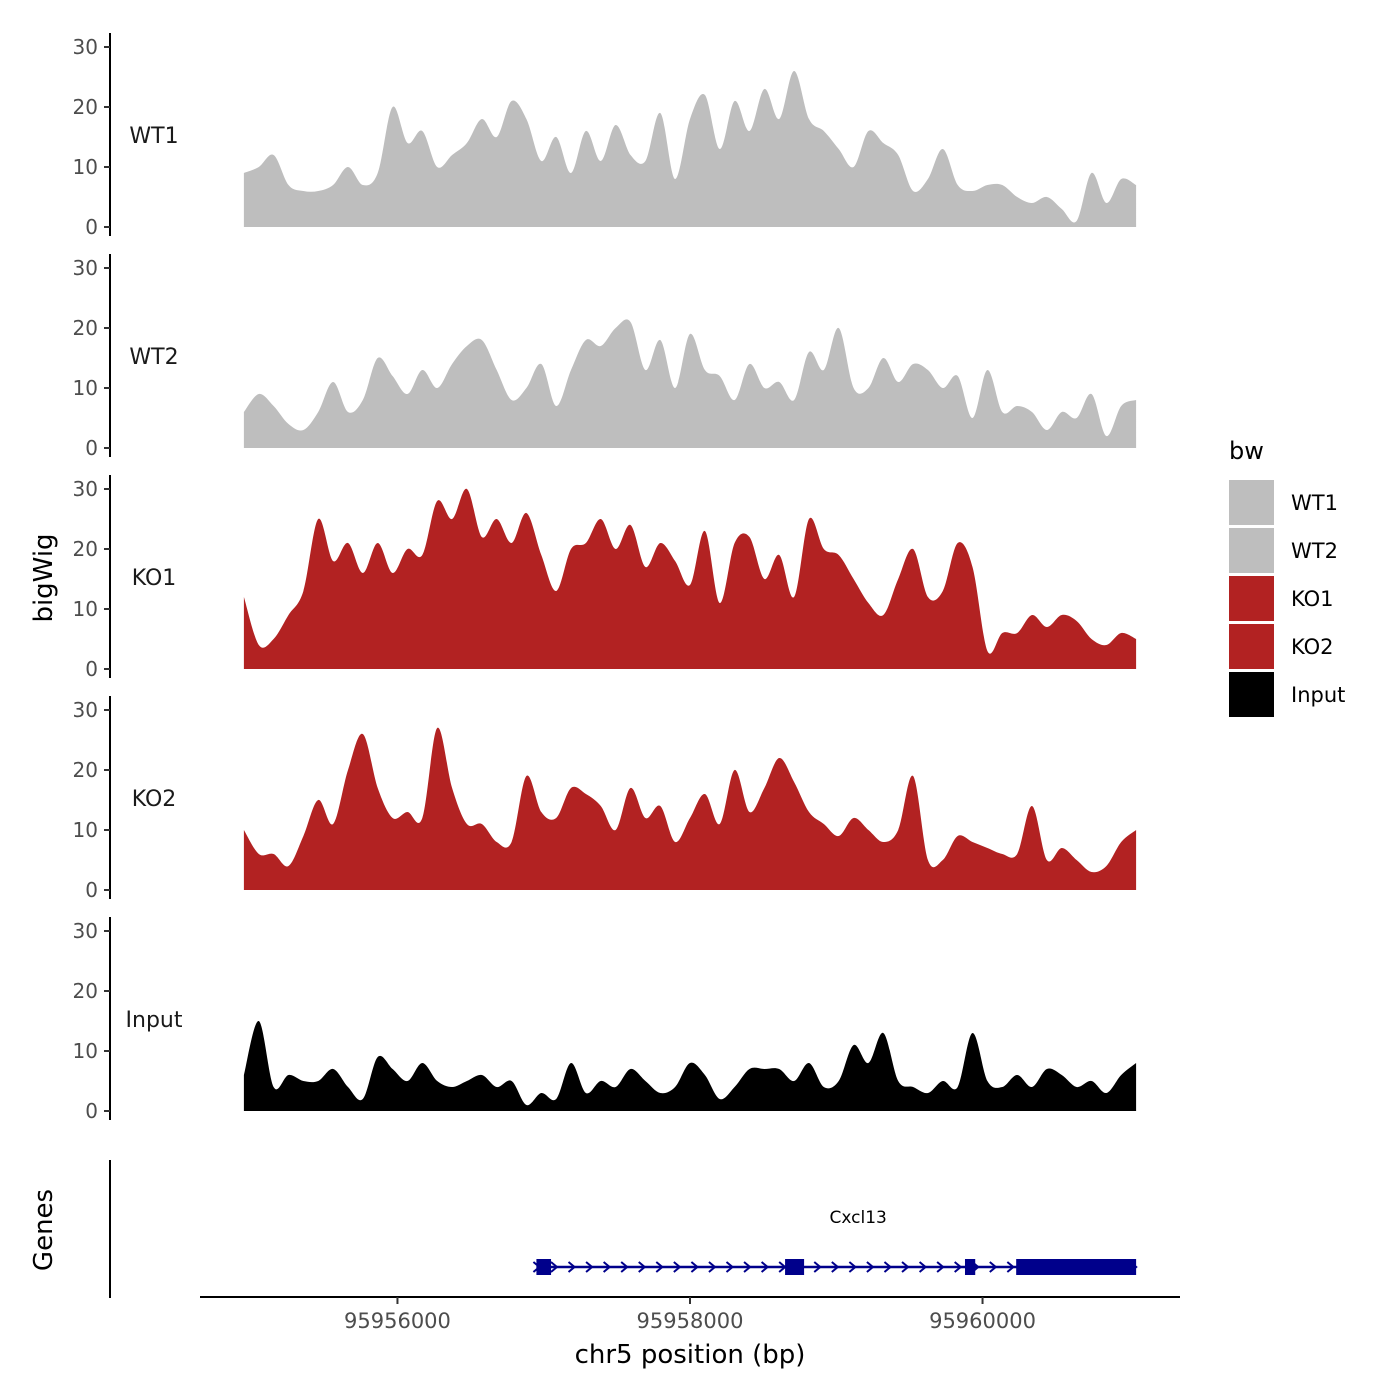 This screenshot has width=1400, height=1400. I want to click on signal-area-wt1, so click(690, 149).